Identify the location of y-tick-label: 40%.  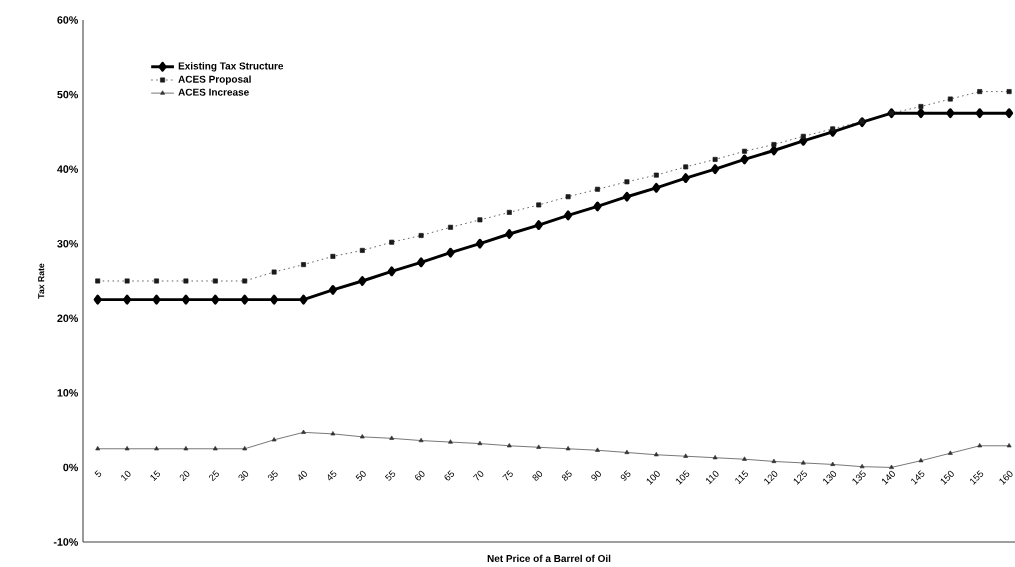
(68, 169).